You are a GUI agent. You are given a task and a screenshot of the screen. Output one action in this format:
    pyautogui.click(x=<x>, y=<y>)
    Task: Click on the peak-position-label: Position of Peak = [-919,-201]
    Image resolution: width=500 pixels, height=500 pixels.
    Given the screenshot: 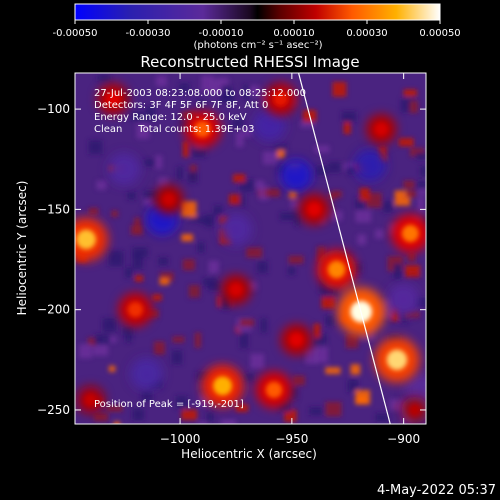 What is the action you would take?
    pyautogui.click(x=169, y=404)
    